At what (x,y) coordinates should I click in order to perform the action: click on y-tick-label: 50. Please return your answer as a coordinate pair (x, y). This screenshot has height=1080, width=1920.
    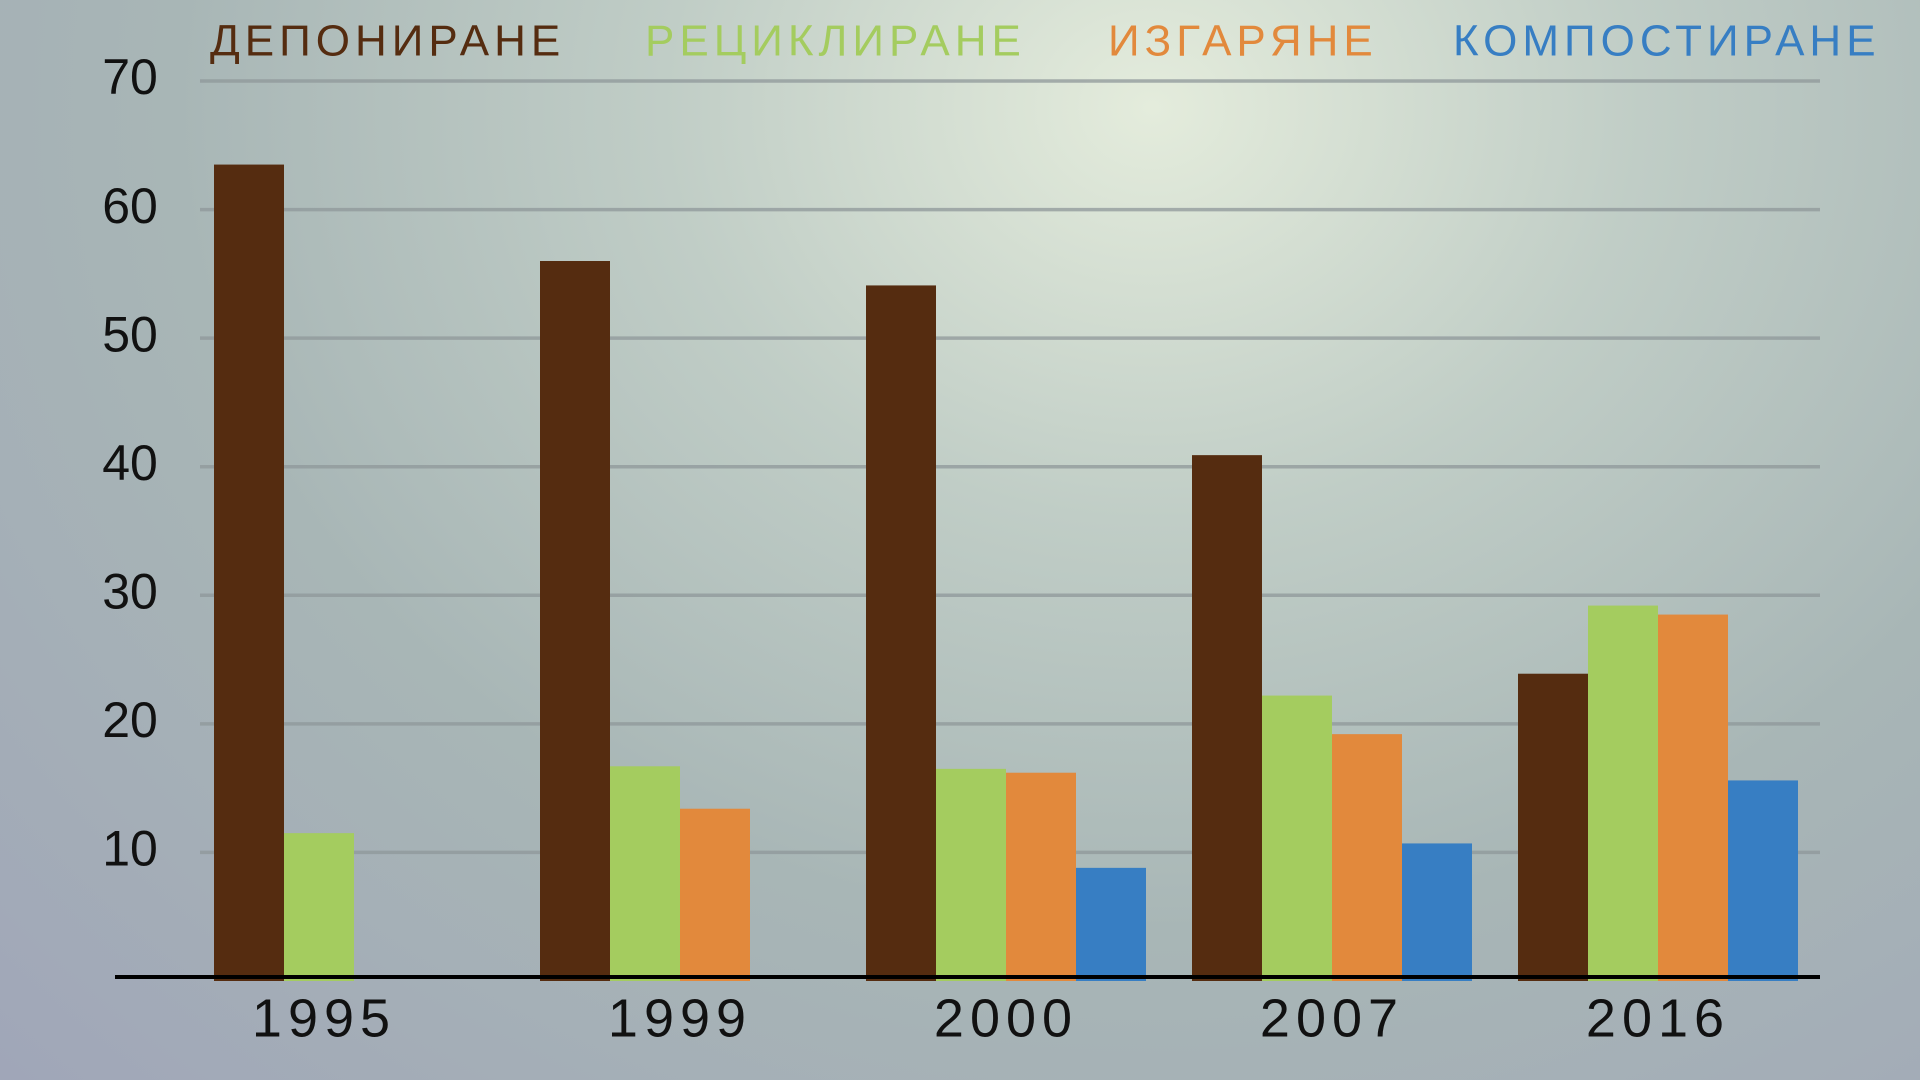
    Looking at the image, I should click on (130, 334).